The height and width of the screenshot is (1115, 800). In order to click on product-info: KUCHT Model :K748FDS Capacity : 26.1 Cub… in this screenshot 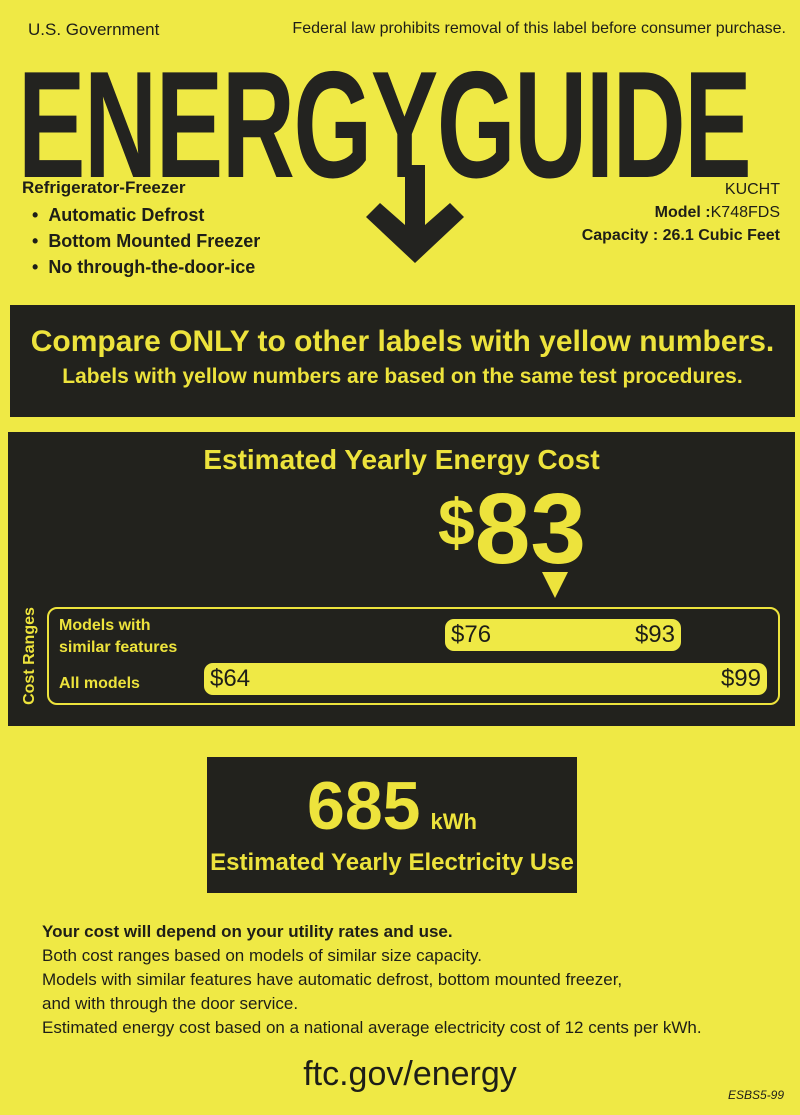, I will do `click(681, 212)`.